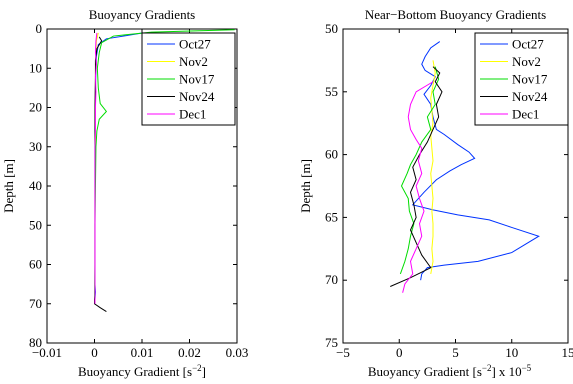 The height and width of the screenshot is (384, 573). Describe the element at coordinates (567, 352) in the screenshot. I see `x-tick-label: 15` at that location.